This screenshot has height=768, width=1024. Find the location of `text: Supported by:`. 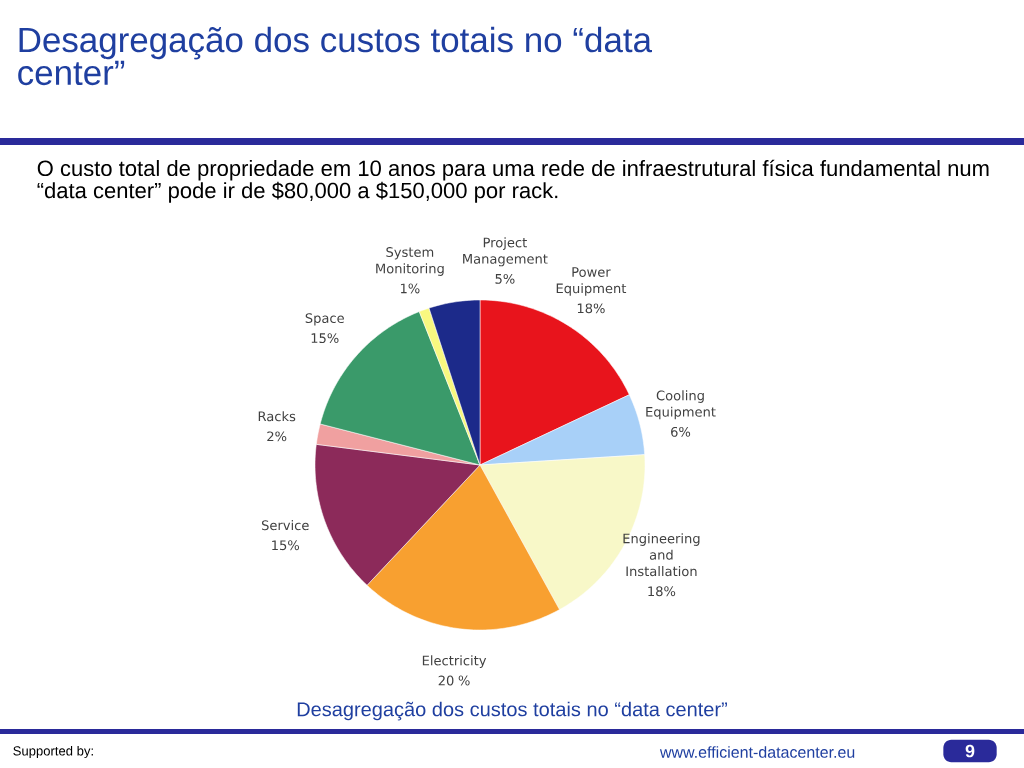

text: Supported by: is located at coordinates (53, 752).